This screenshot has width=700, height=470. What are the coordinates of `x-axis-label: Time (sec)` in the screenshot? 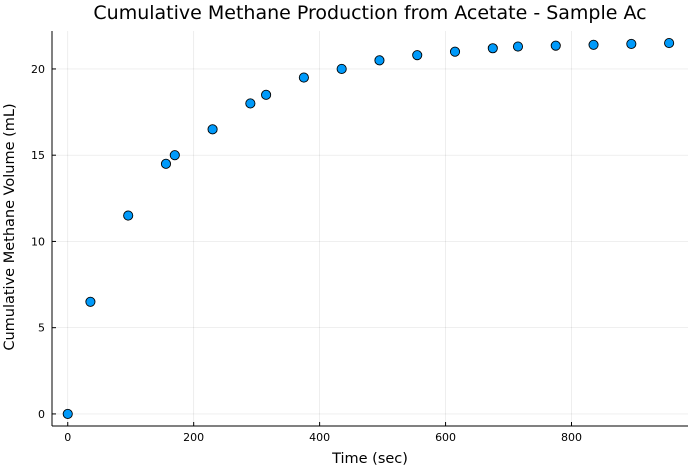 It's located at (369, 459).